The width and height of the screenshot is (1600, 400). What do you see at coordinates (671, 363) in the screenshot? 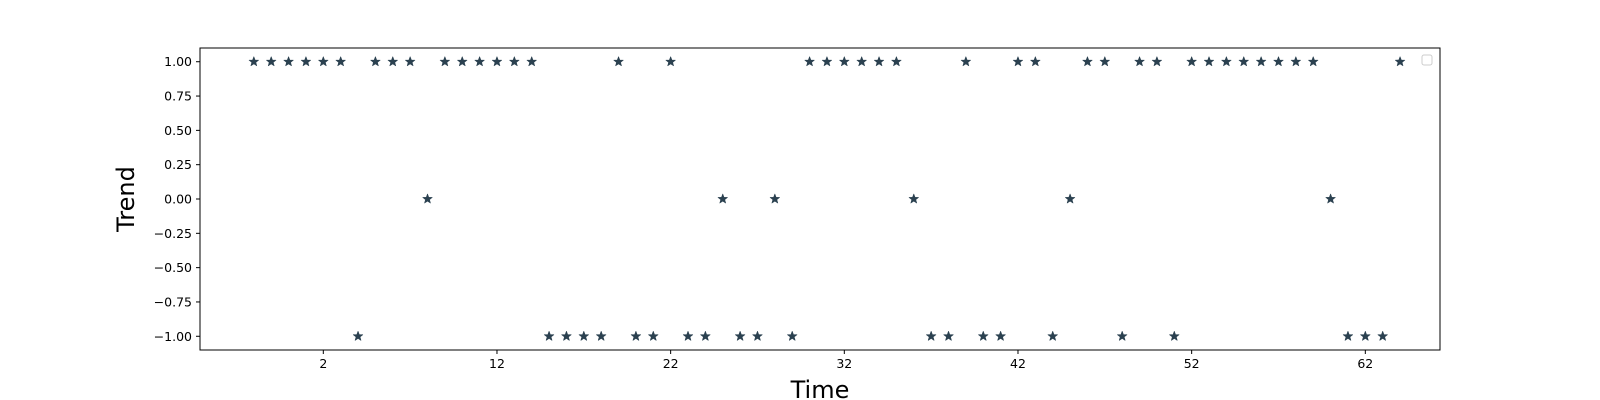
I see `x-tick-label: 22` at bounding box center [671, 363].